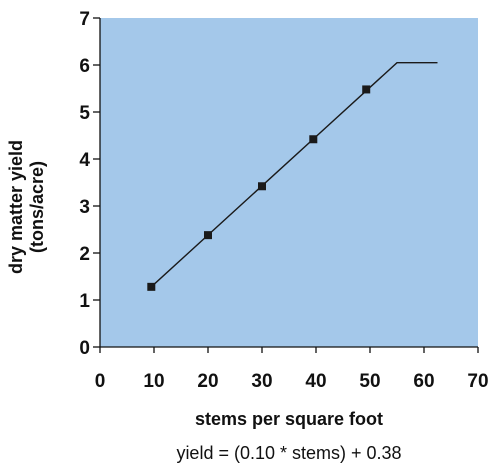 This screenshot has height=466, width=494. I want to click on x-tick-label: 10, so click(153, 381).